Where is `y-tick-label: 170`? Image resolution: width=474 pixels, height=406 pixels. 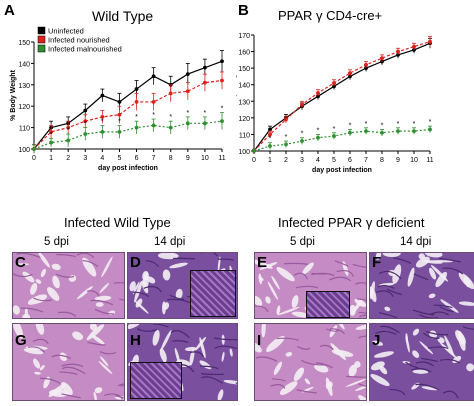 y-tick-label: 170 is located at coordinates (244, 36).